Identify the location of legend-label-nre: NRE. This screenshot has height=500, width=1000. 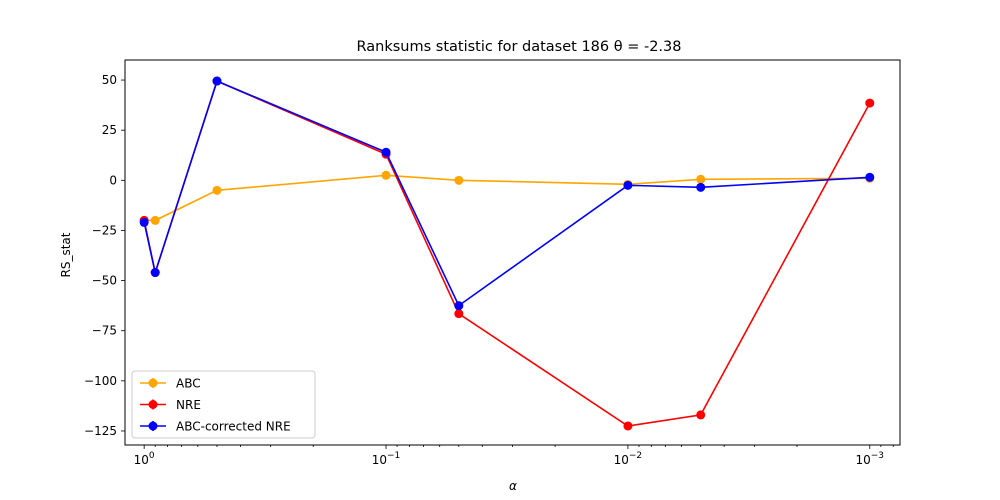
(188, 405).